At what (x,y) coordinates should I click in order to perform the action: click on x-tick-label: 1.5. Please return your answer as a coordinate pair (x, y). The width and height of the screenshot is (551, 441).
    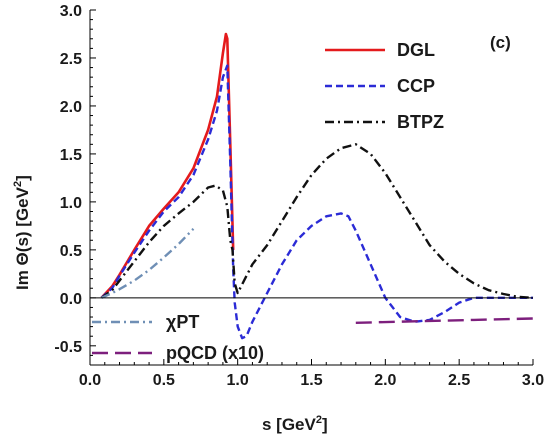
    Looking at the image, I should click on (311, 380).